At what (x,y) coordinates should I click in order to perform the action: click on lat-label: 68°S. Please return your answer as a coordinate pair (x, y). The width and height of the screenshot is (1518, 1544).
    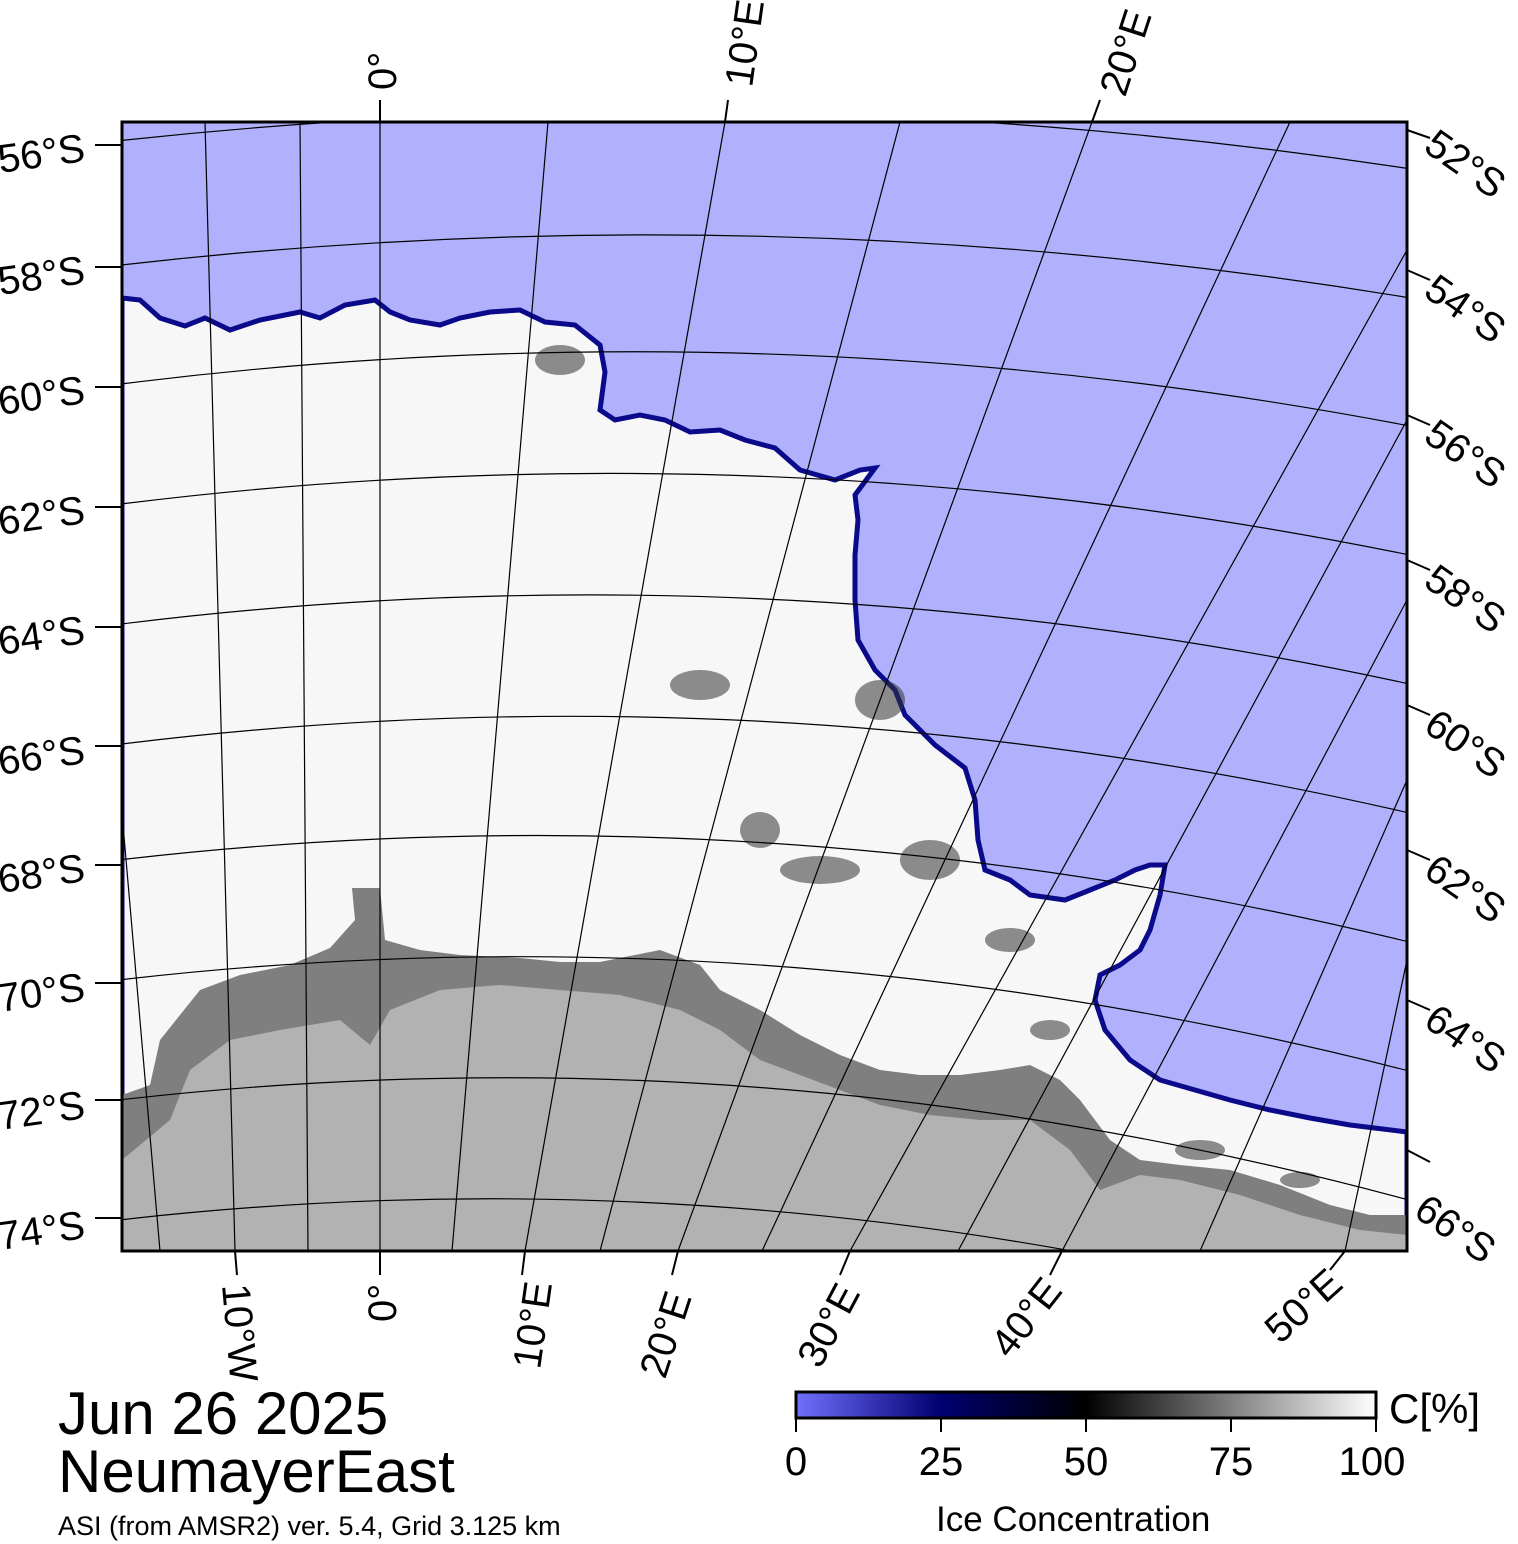
    Looking at the image, I should click on (44, 874).